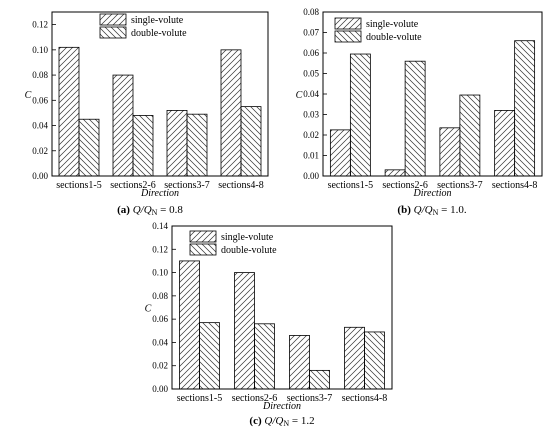 The height and width of the screenshot is (437, 550). Describe the element at coordinates (311, 115) in the screenshot. I see `y-tick-label: 0.03` at that location.